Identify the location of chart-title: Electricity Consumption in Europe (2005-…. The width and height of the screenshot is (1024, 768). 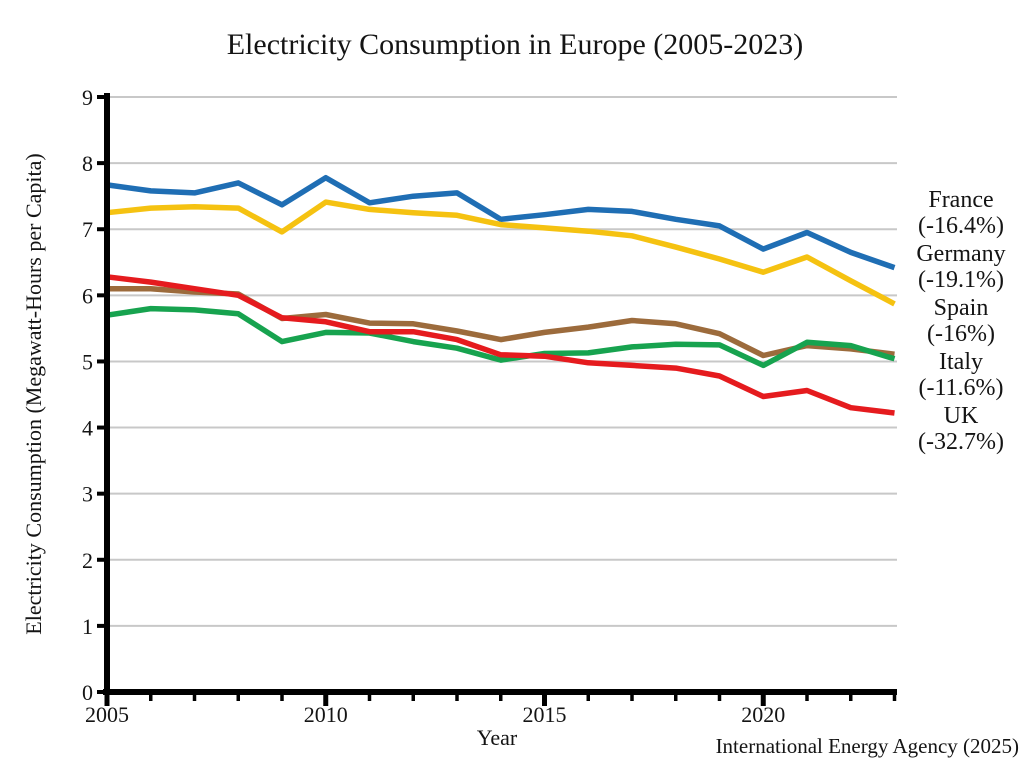
(515, 44).